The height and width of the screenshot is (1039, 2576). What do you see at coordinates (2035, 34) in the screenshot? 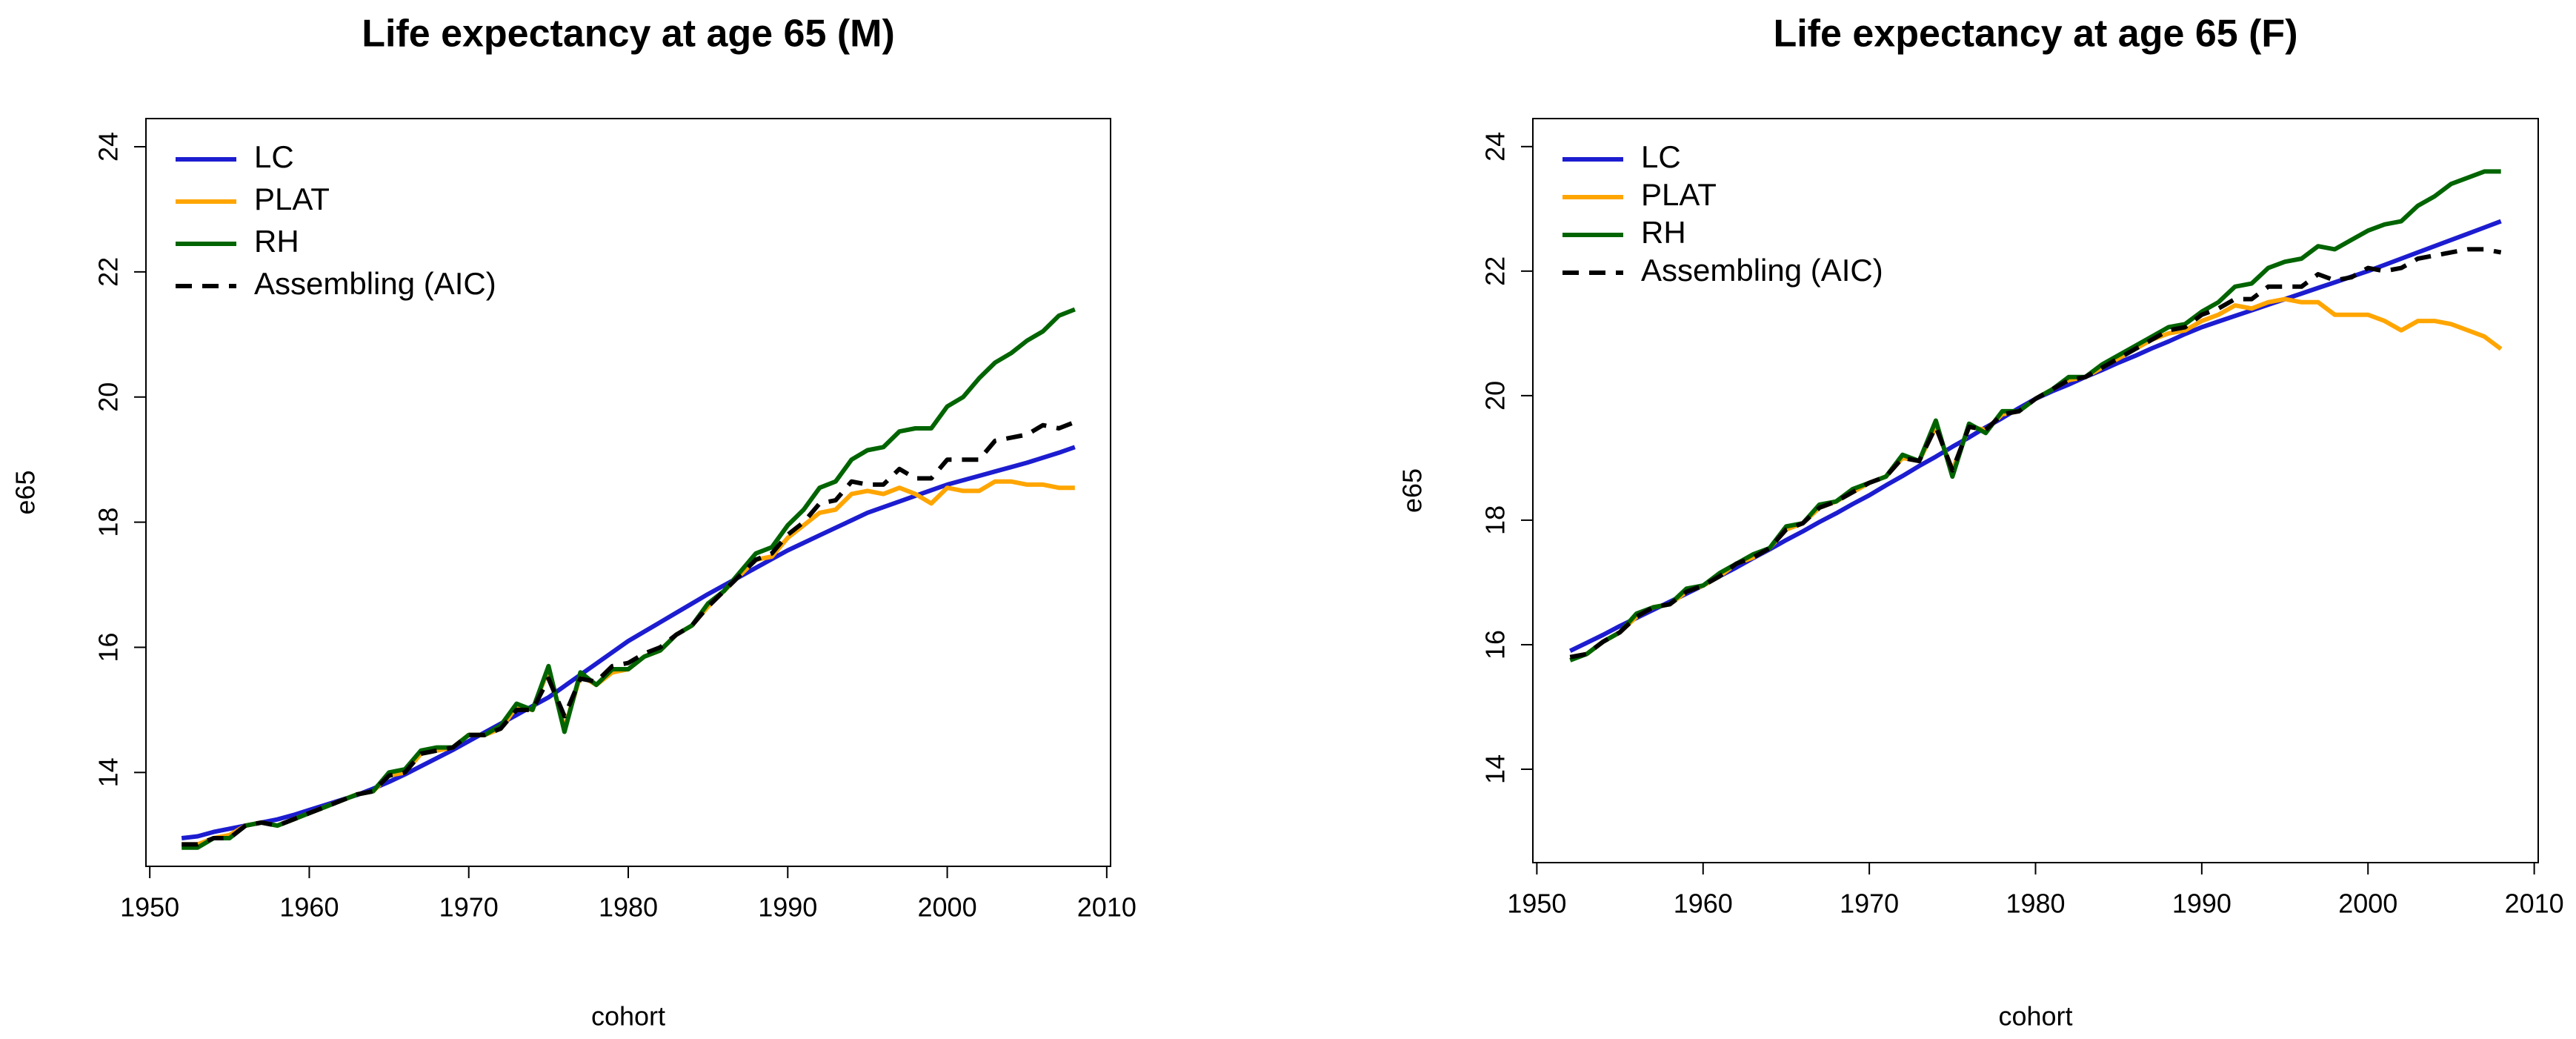
I see `chart-title: Life expectancy at age 65 (F)` at bounding box center [2035, 34].